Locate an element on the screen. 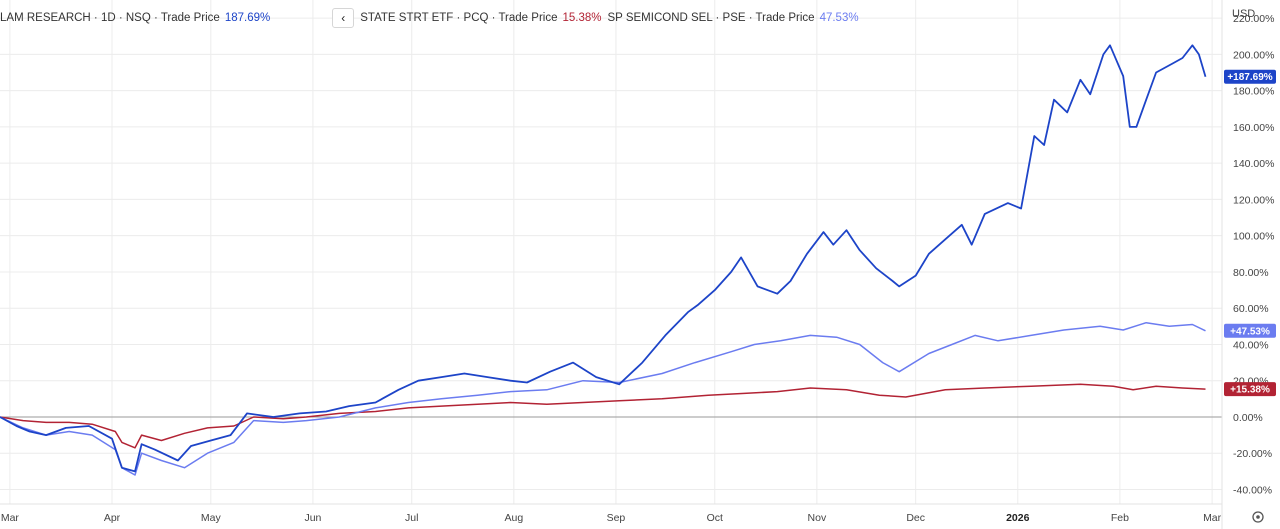  x-tick-label: Jul is located at coordinates (411, 518).